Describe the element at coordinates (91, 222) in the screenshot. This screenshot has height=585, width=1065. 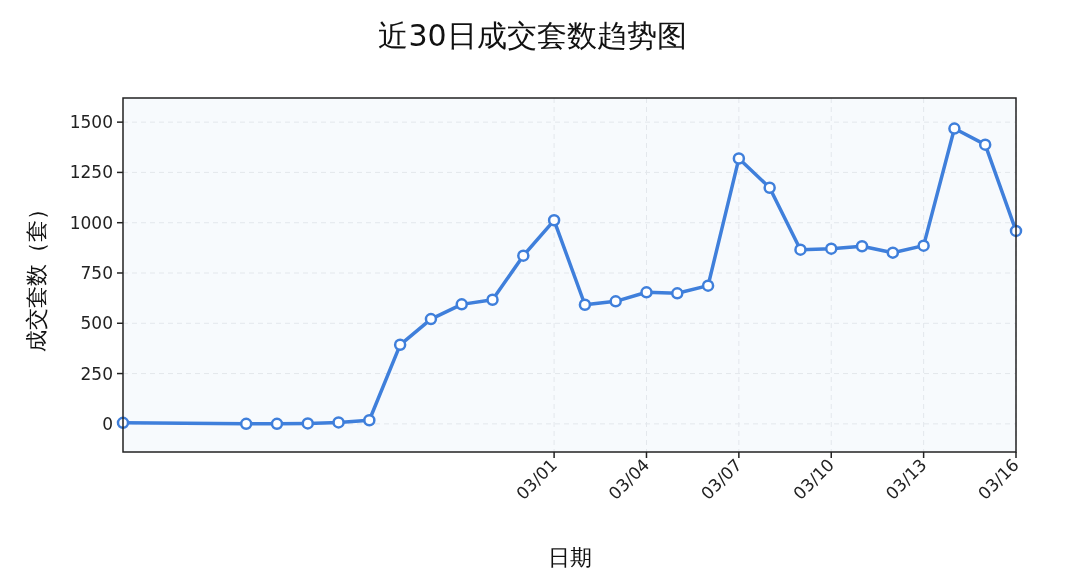
I see `y-tick-label: 1000` at that location.